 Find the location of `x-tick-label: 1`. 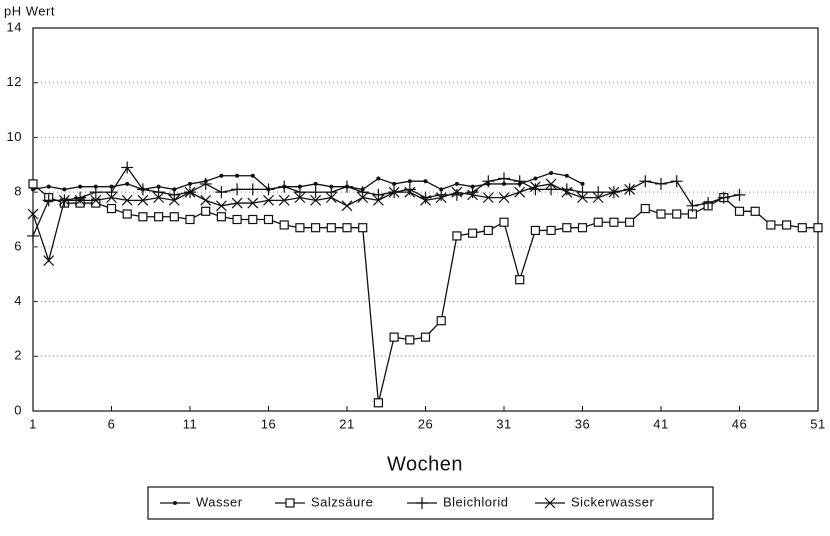

x-tick-label: 1 is located at coordinates (33, 423).